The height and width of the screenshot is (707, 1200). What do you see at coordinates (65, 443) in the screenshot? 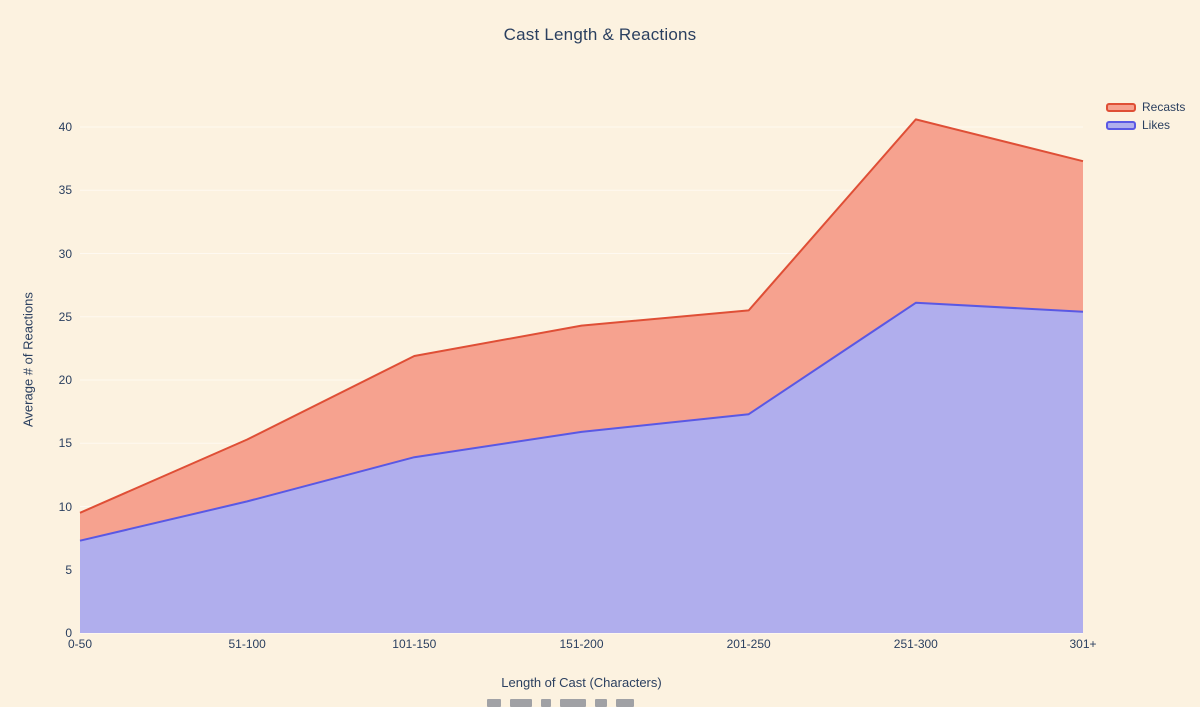
I see `y-tick-label-15: 15` at bounding box center [65, 443].